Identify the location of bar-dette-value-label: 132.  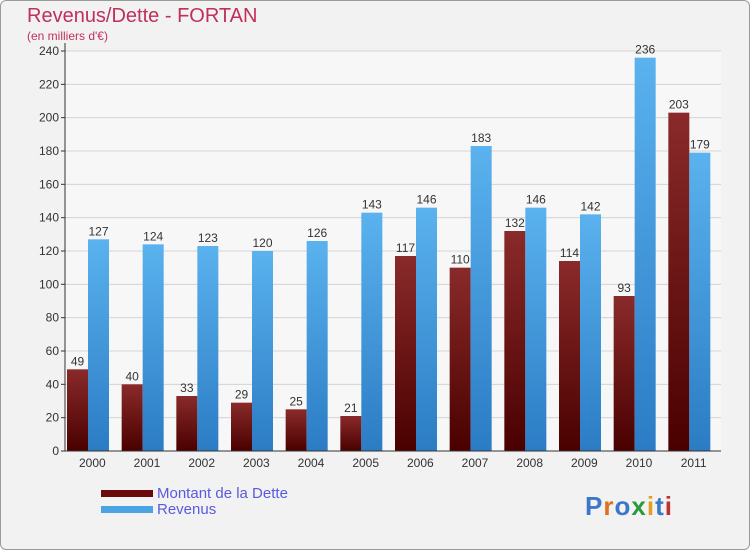
(515, 223).